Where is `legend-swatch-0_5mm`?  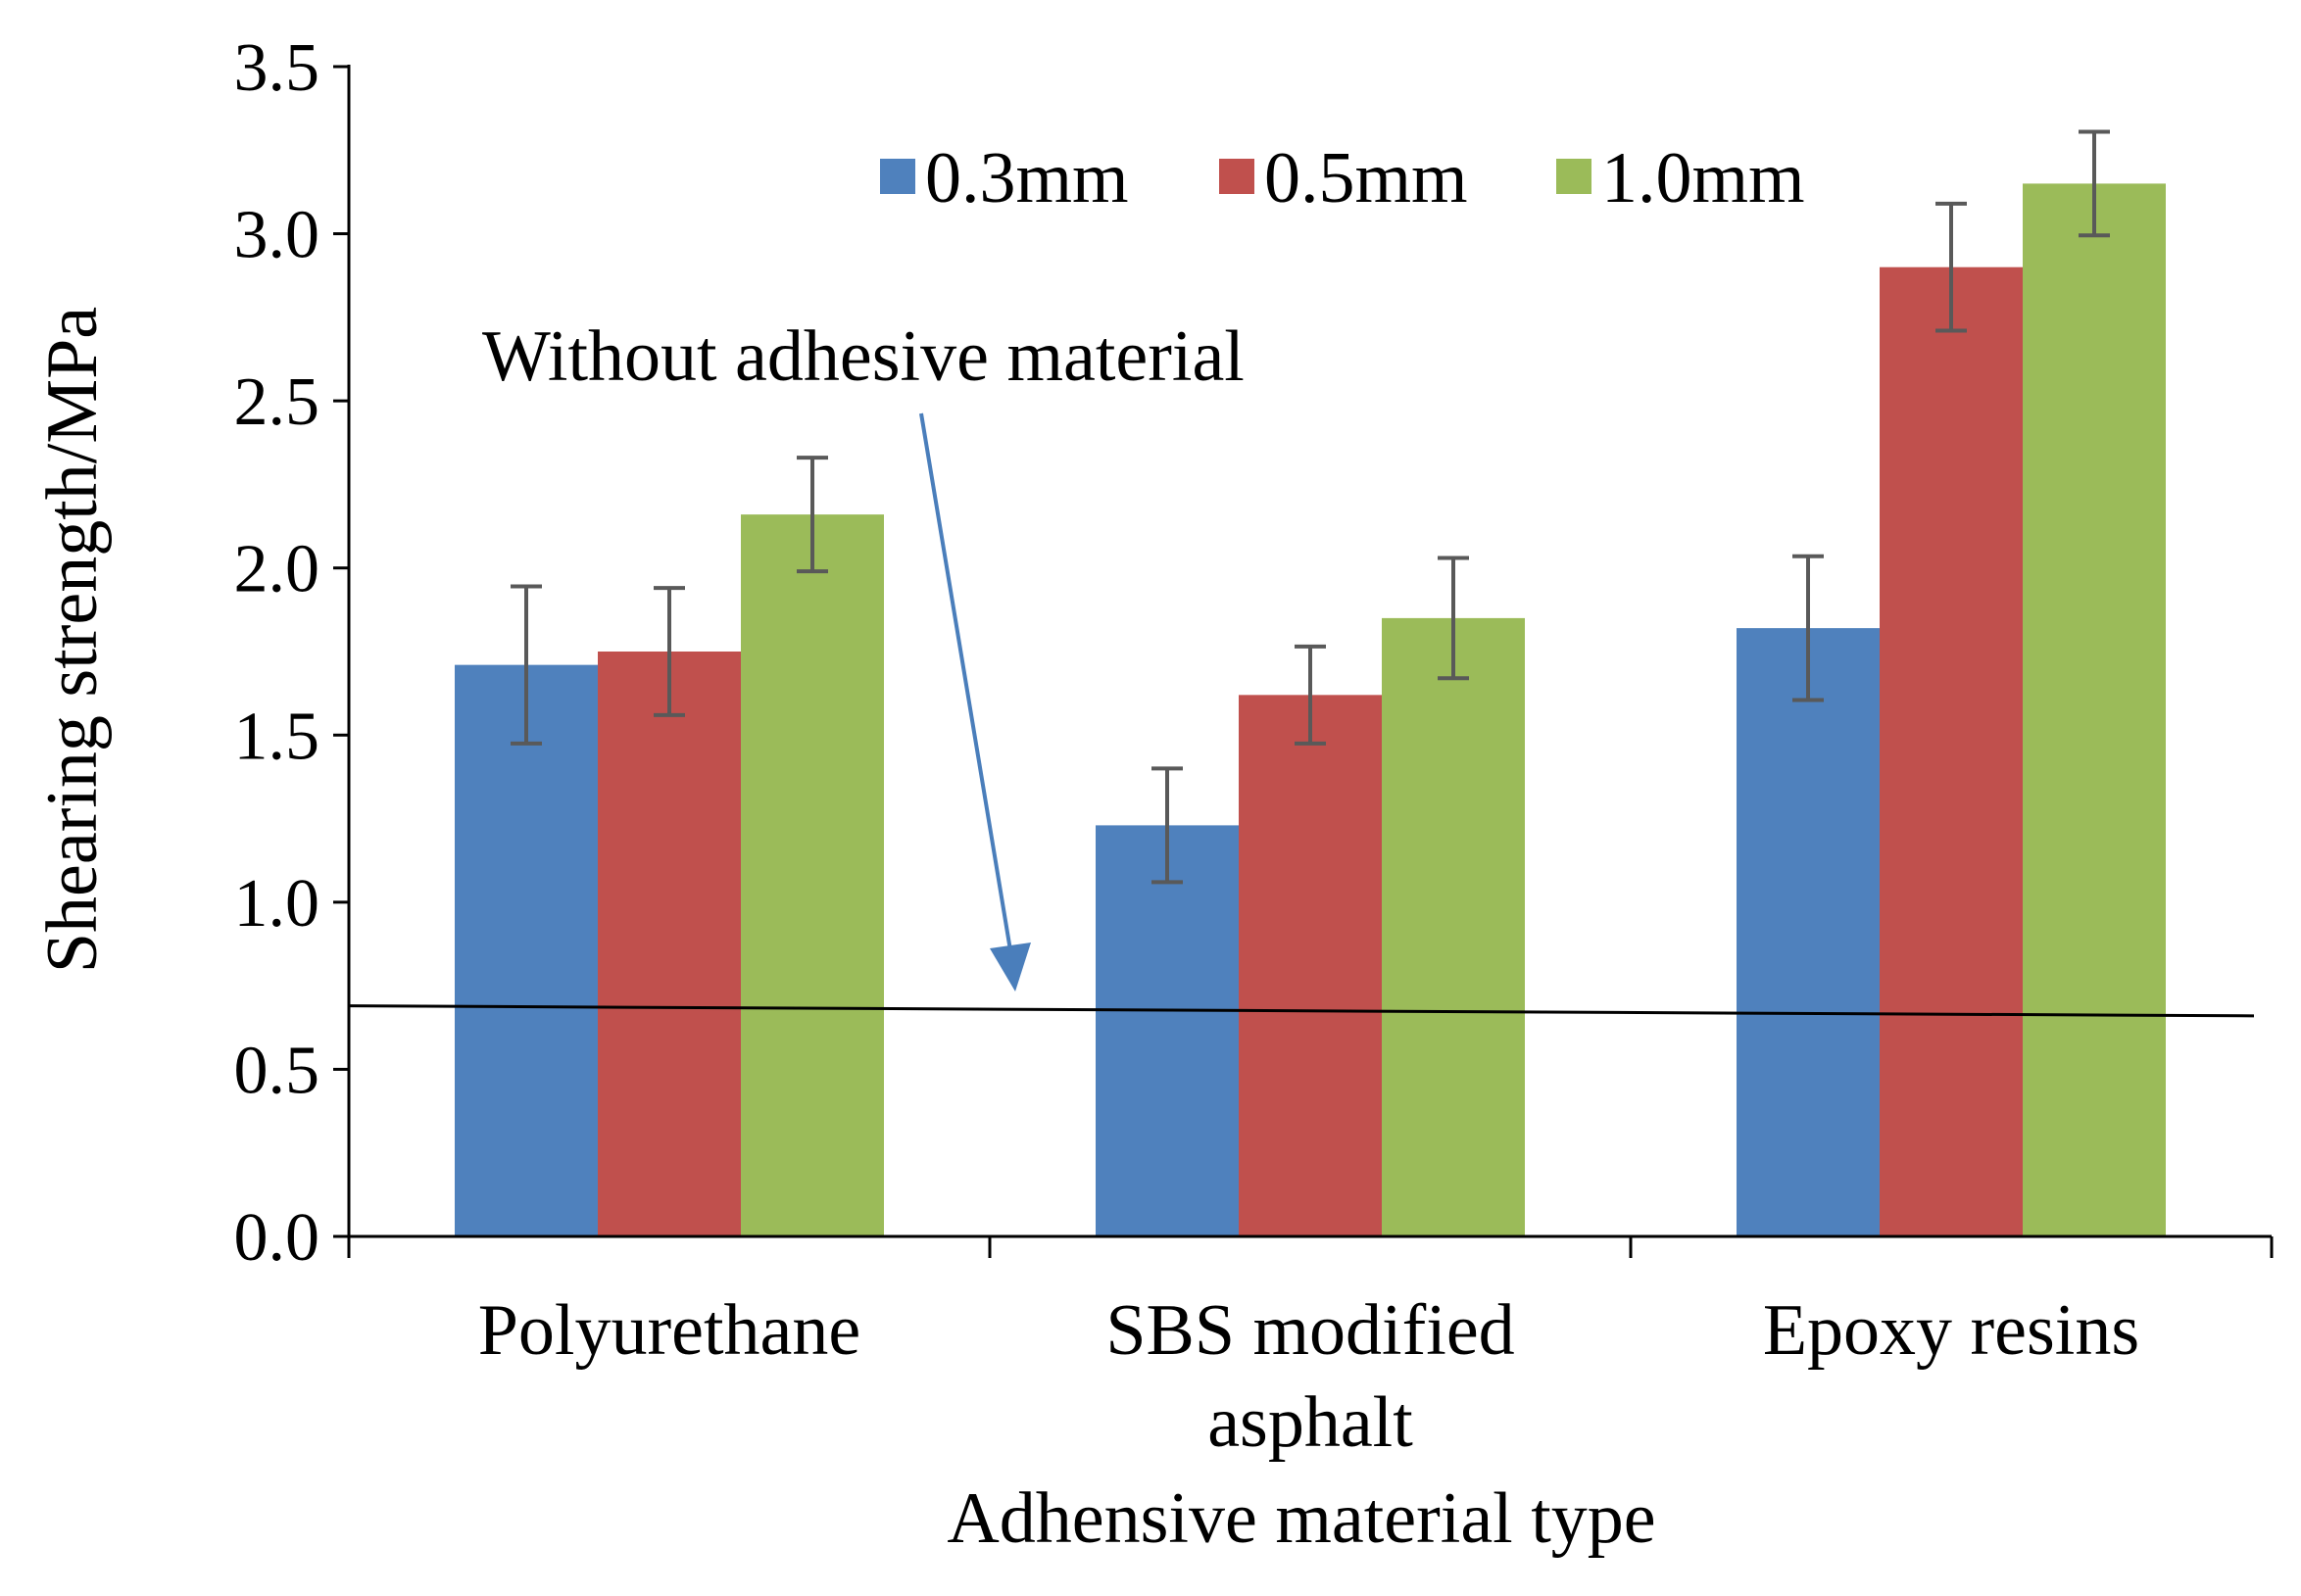 legend-swatch-0_5mm is located at coordinates (1236, 176).